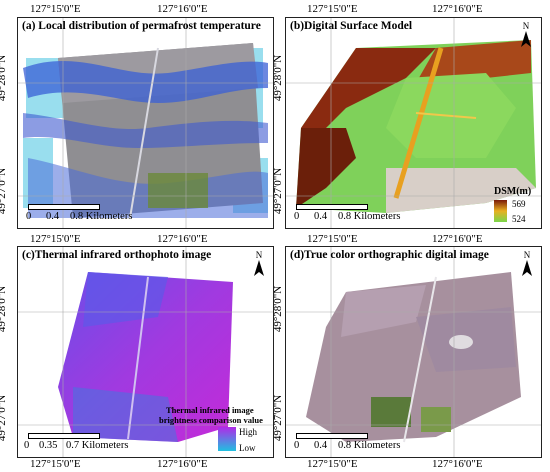 This screenshot has width=550, height=472. What do you see at coordinates (321, 445) in the screenshot?
I see `panel-d-scale-mid: 0.4` at bounding box center [321, 445].